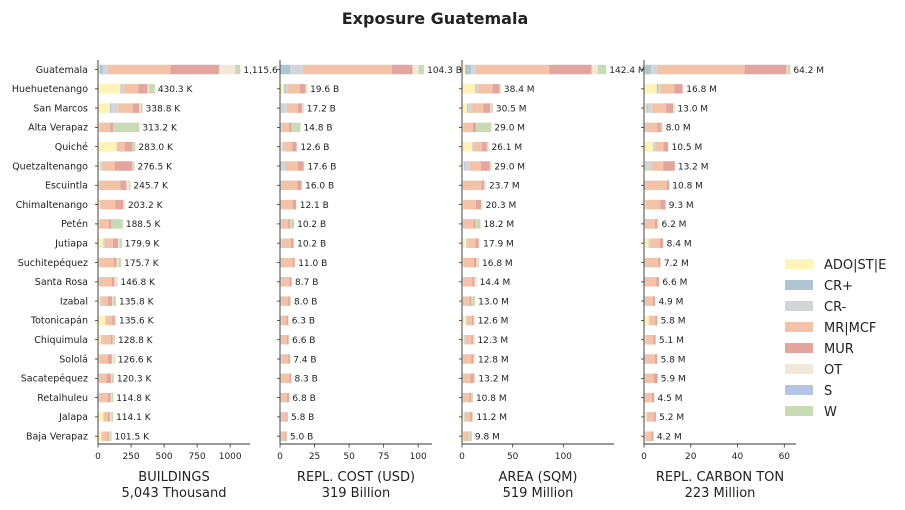 This screenshot has width=905, height=510. I want to click on x-tick-label: 0, so click(644, 457).